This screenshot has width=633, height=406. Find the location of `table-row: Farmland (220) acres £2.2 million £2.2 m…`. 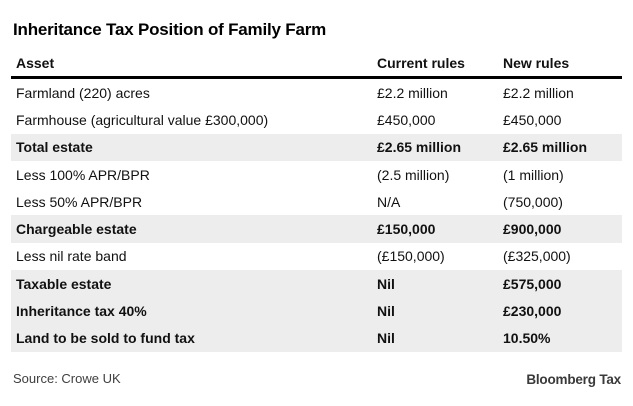

table-row: Farmland (220) acres £2.2 million £2.2 m… is located at coordinates (316, 92).